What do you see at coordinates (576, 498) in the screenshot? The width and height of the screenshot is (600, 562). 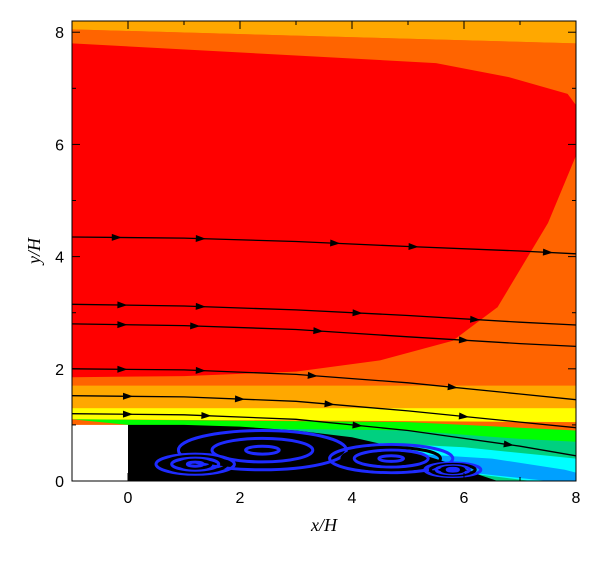 I see `x-tick-label: 8` at bounding box center [576, 498].